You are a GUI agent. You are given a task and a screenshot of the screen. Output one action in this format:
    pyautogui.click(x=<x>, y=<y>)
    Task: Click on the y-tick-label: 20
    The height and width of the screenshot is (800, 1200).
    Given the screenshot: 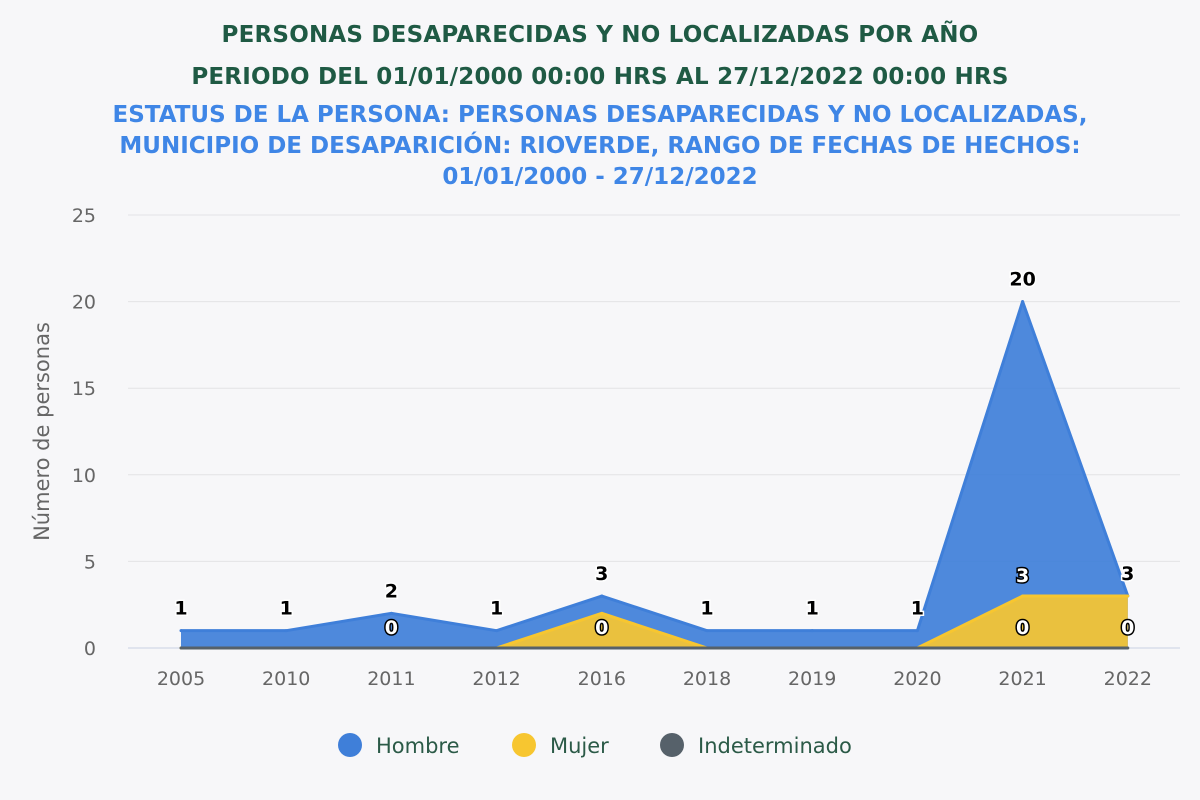 What is the action you would take?
    pyautogui.click(x=84, y=303)
    